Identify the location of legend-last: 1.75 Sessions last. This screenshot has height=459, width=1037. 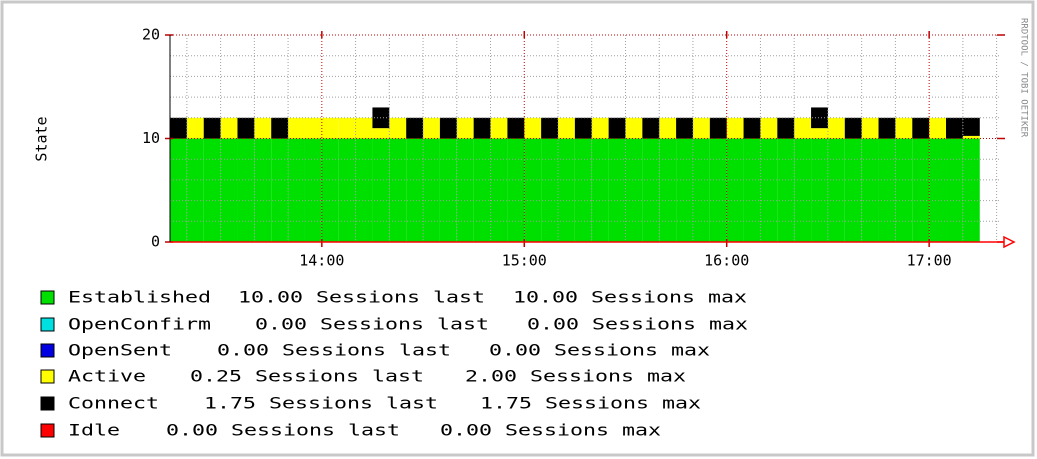
(321, 403).